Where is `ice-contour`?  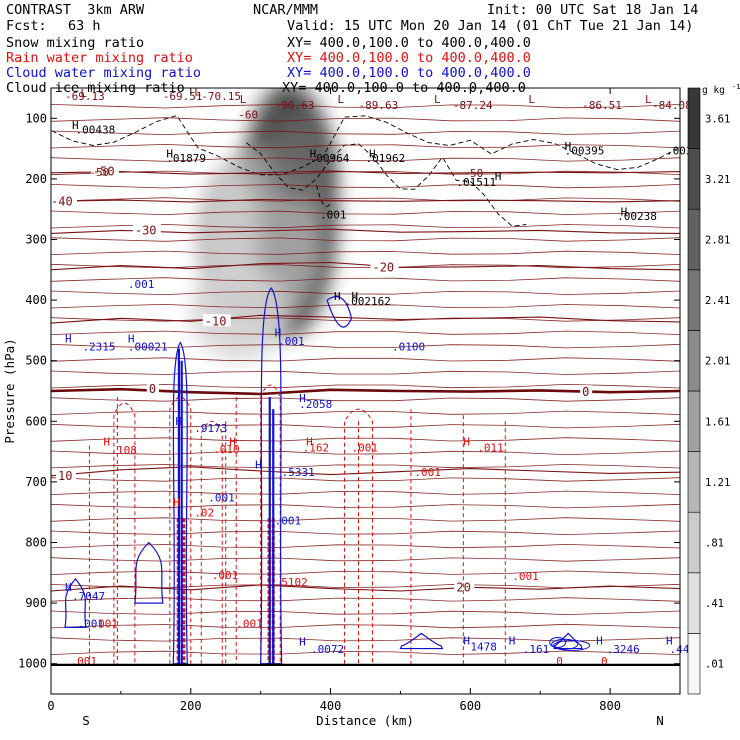 ice-contour is located at coordinates (386, 184).